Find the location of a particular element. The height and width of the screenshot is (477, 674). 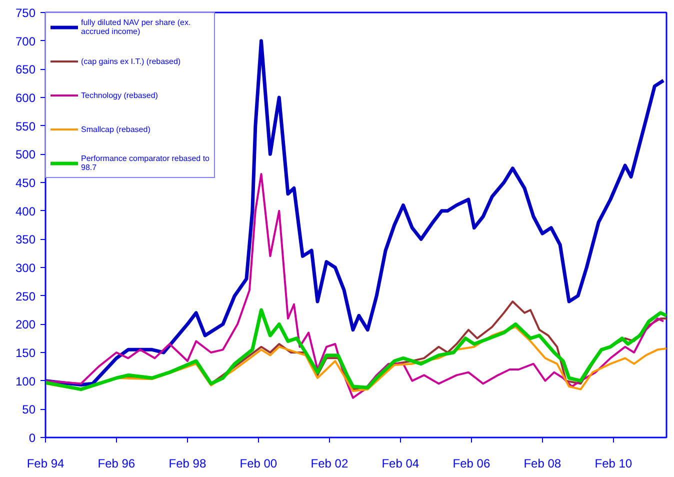

legend-label: Technology (rebased) is located at coordinates (119, 95).